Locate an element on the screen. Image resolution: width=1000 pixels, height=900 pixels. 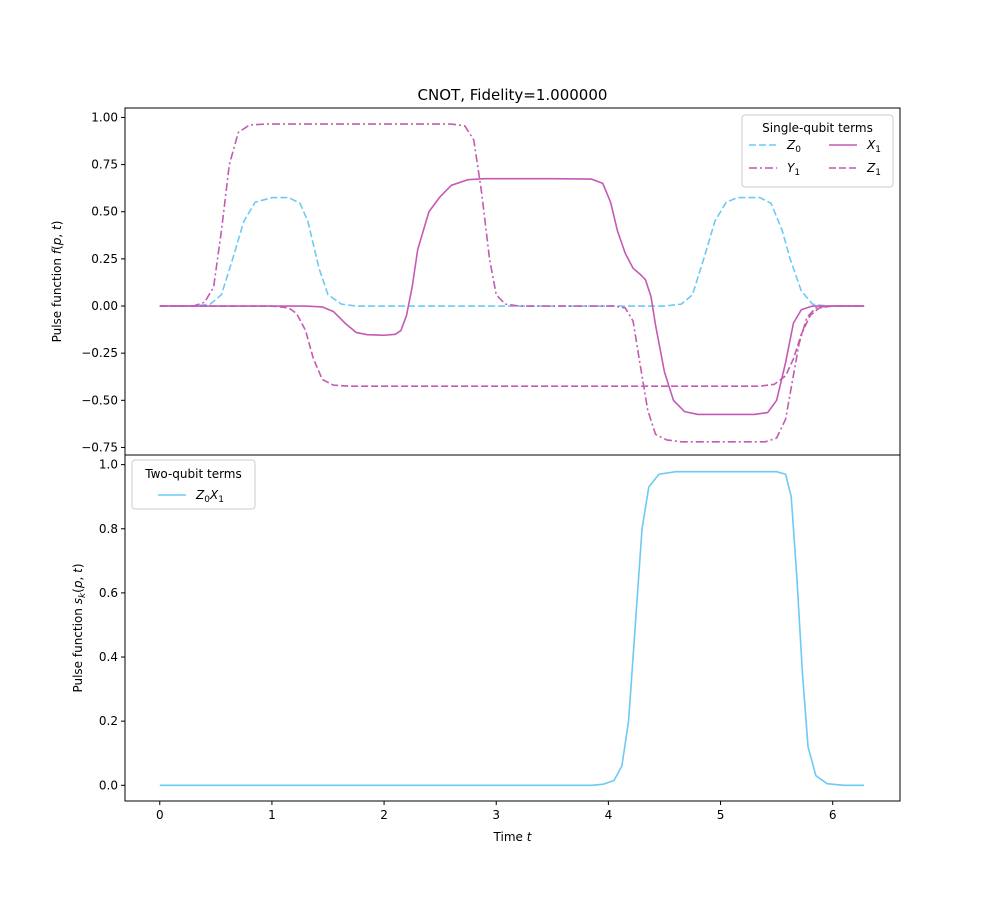
y-tick-label: 0.4 is located at coordinates (108, 657).